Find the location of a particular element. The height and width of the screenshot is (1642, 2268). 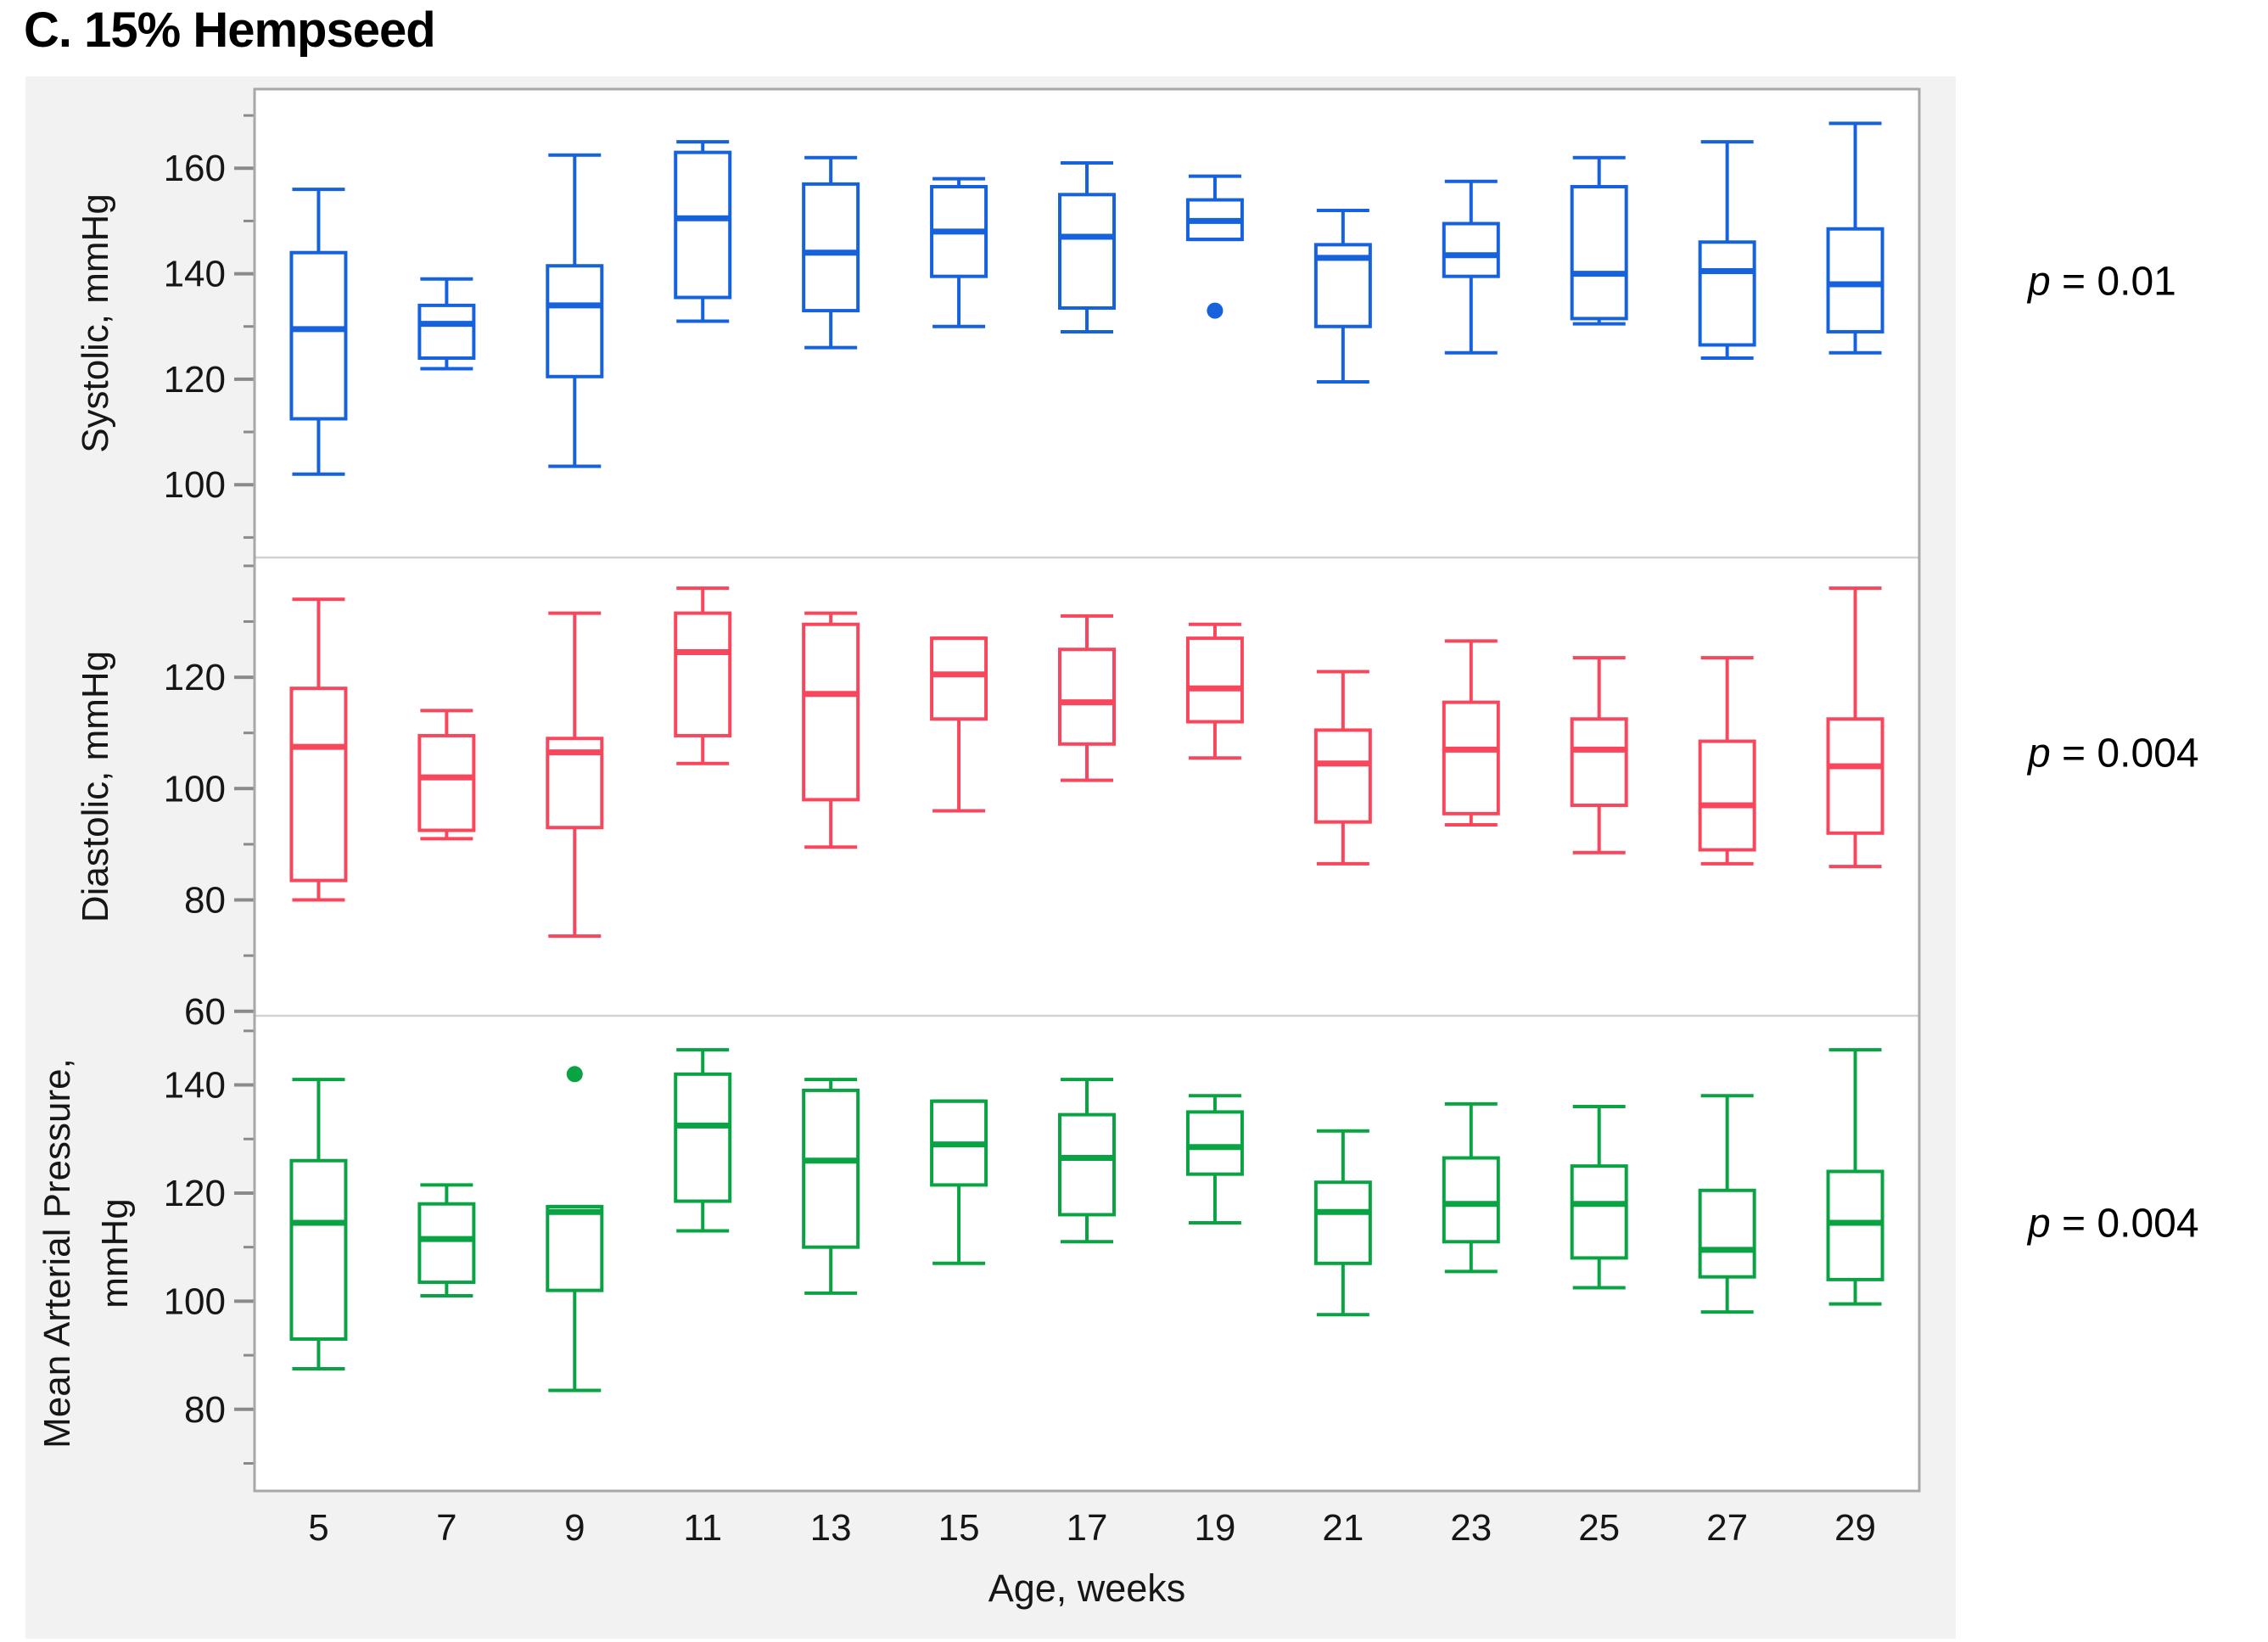

y-axis-title-diastolic: Diastolic, mmHg is located at coordinates (95, 786).